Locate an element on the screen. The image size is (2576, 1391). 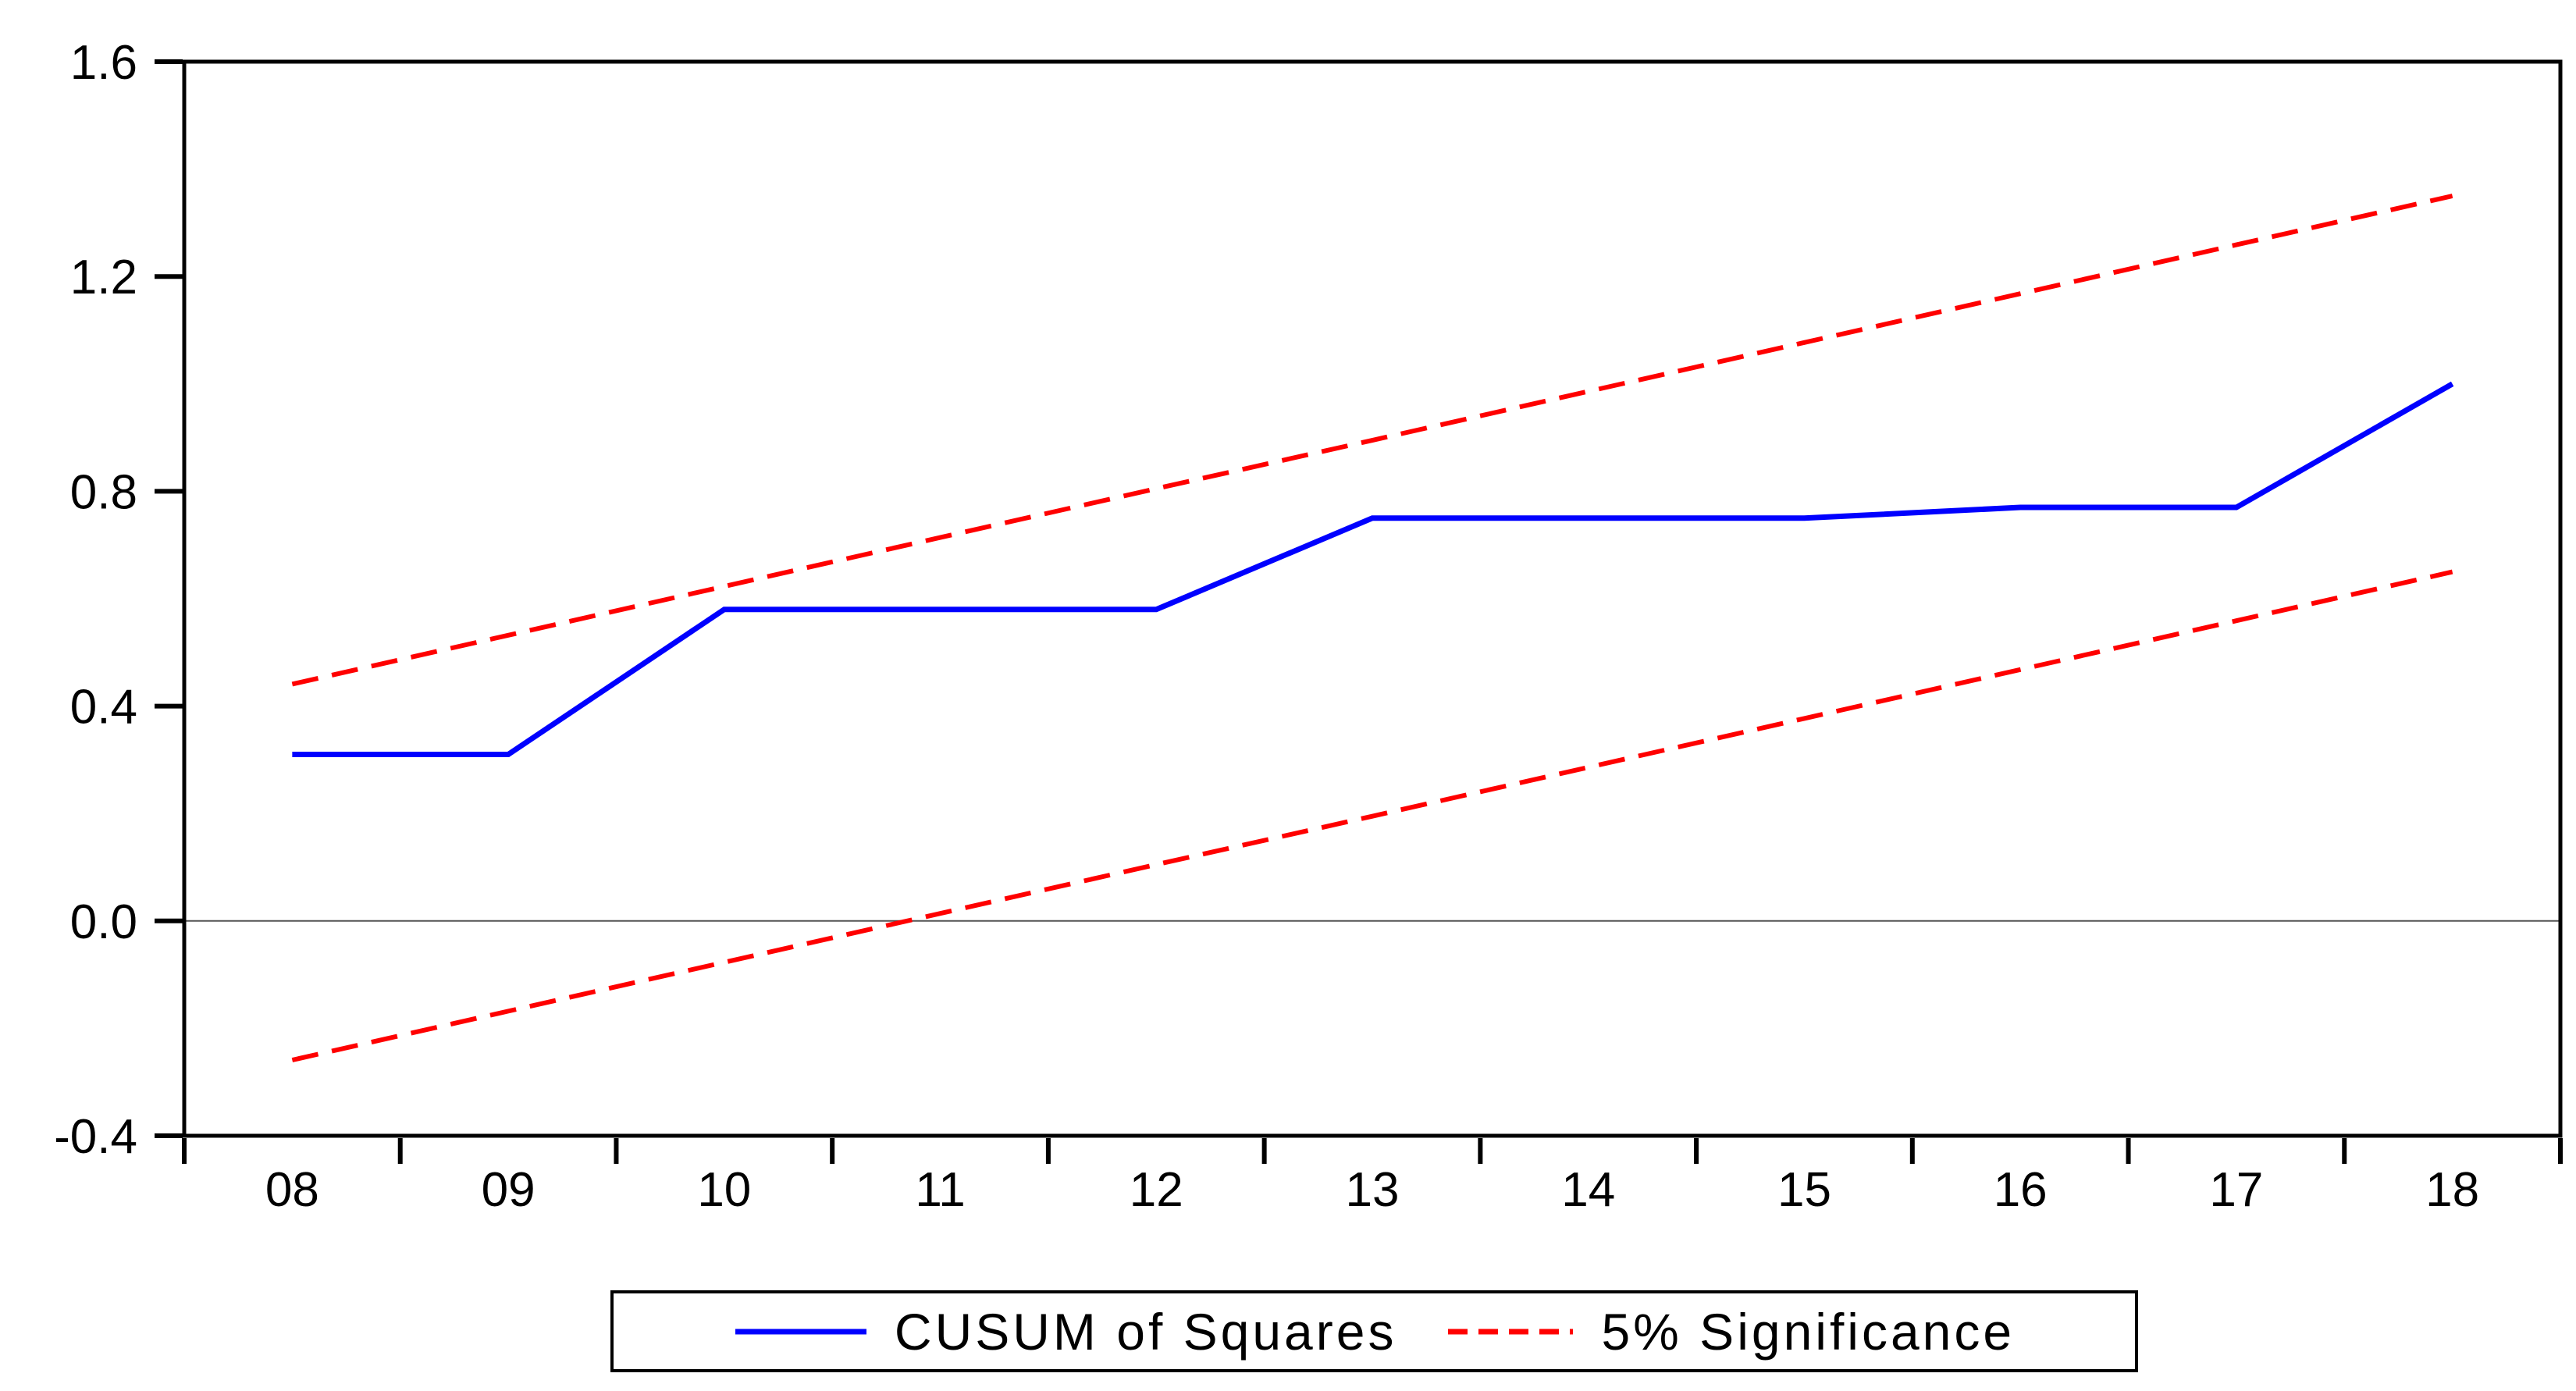
y-tick-label: 0.0 is located at coordinates (104, 922).